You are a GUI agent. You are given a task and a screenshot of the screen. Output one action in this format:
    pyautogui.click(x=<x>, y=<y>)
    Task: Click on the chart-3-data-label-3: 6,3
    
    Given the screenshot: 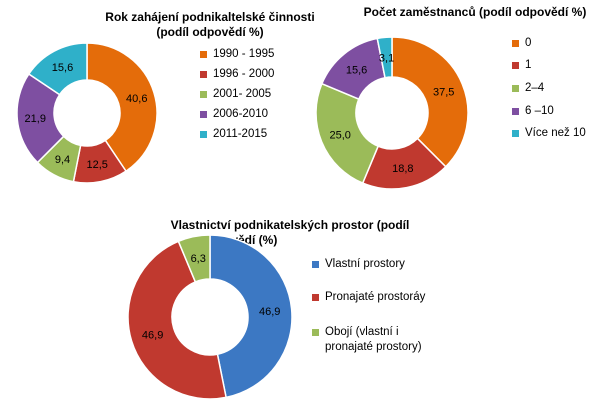 What is the action you would take?
    pyautogui.click(x=198, y=259)
    